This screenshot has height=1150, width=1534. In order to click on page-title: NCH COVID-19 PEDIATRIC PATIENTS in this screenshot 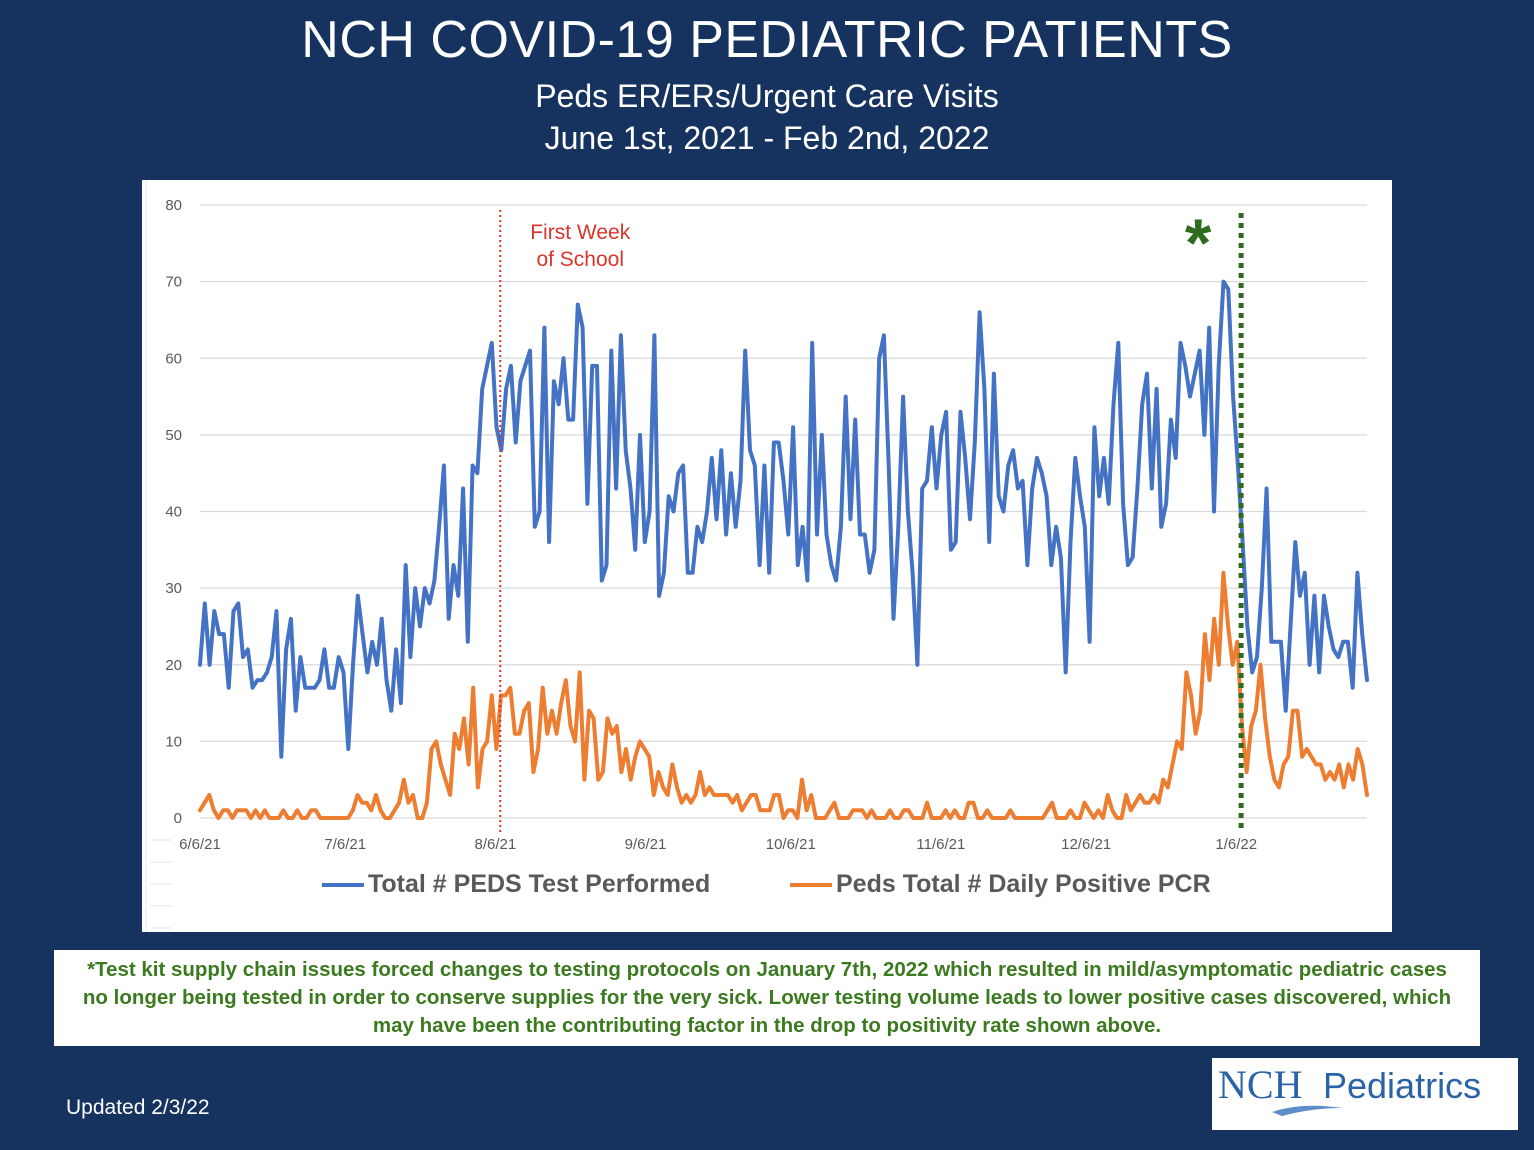, I will do `click(767, 40)`.